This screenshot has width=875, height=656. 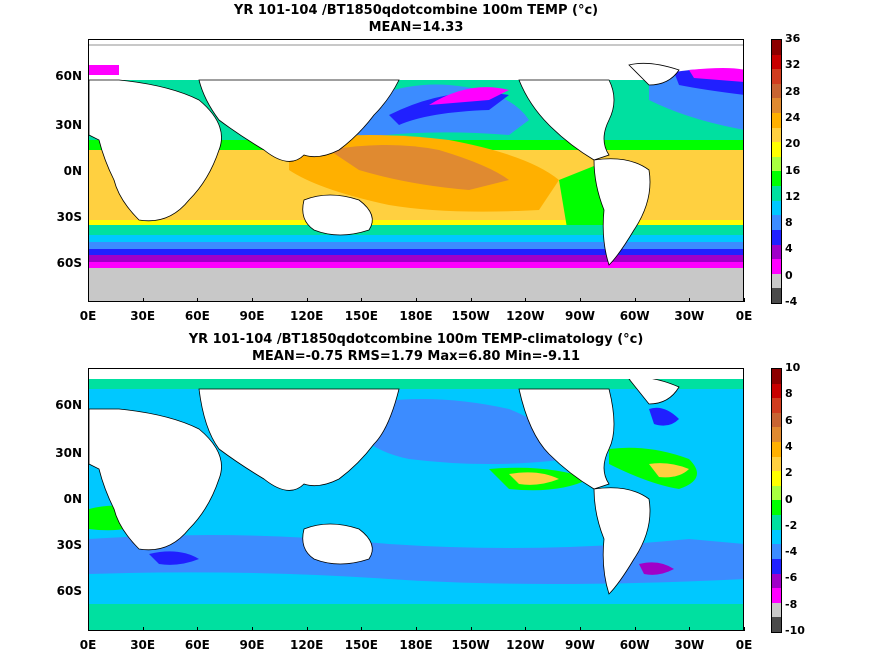 What do you see at coordinates (416, 27) in the screenshot?
I see `panel1-title-line2: MEAN=14.33` at bounding box center [416, 27].